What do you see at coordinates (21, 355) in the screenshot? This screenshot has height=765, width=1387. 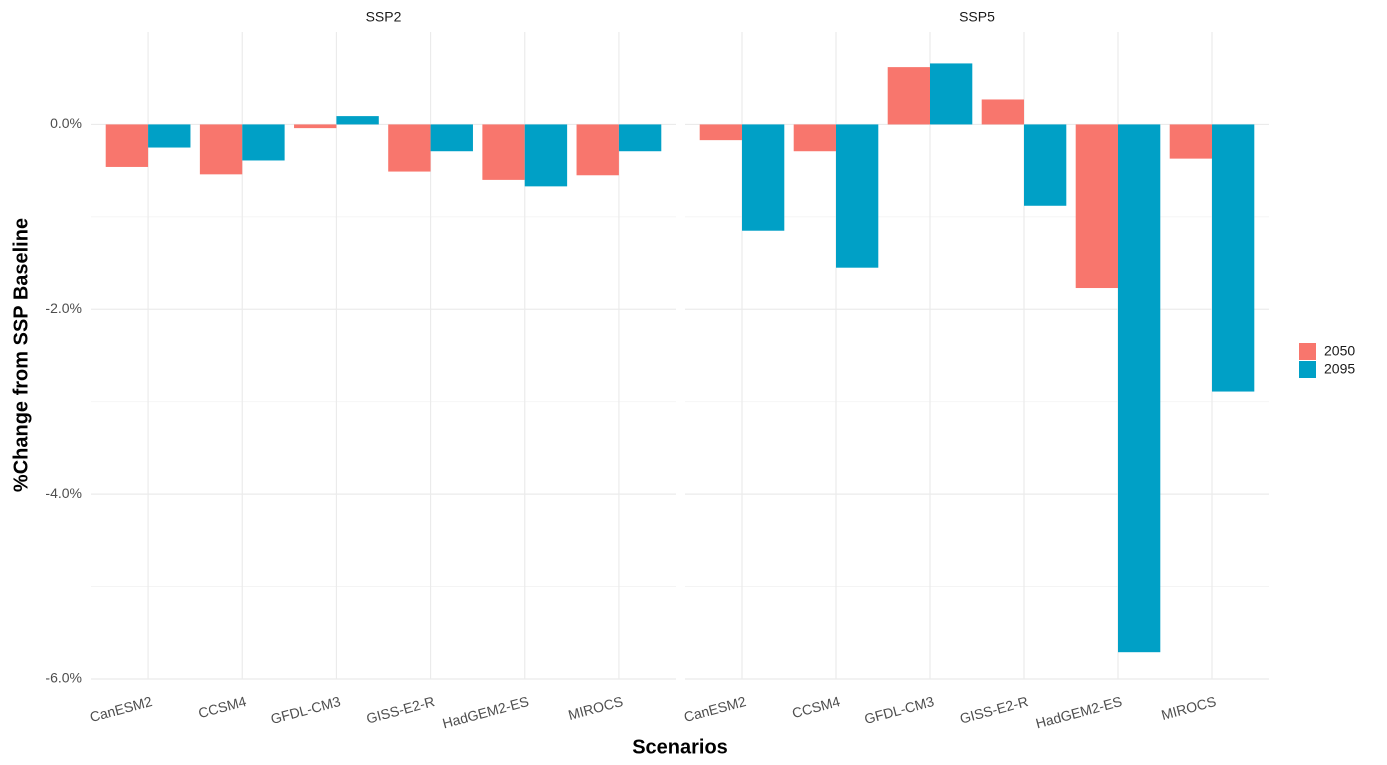 I see `y-axis-label: %Change from SSP Baseline` at bounding box center [21, 355].